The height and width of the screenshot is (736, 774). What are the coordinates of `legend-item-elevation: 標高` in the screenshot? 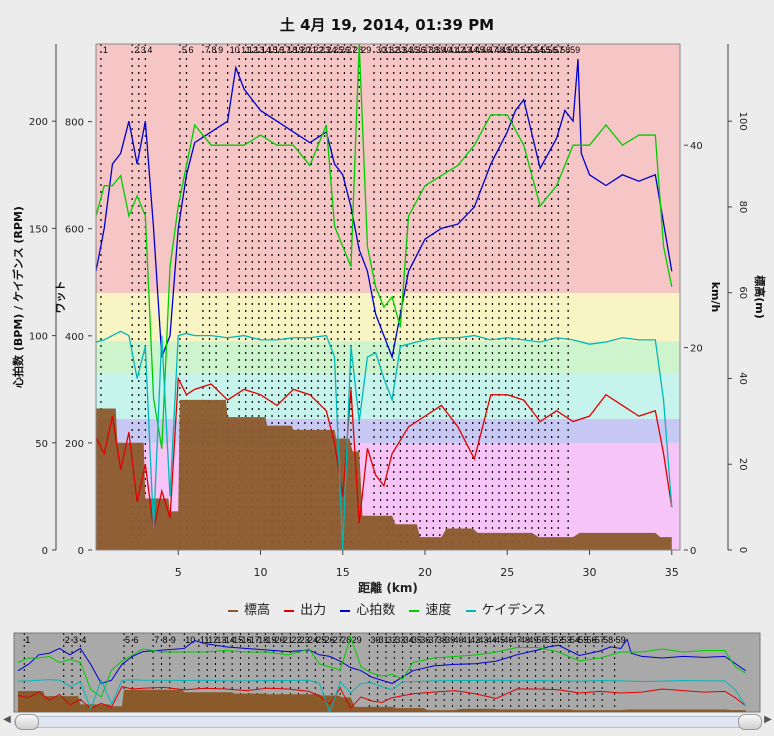 It's located at (248, 610).